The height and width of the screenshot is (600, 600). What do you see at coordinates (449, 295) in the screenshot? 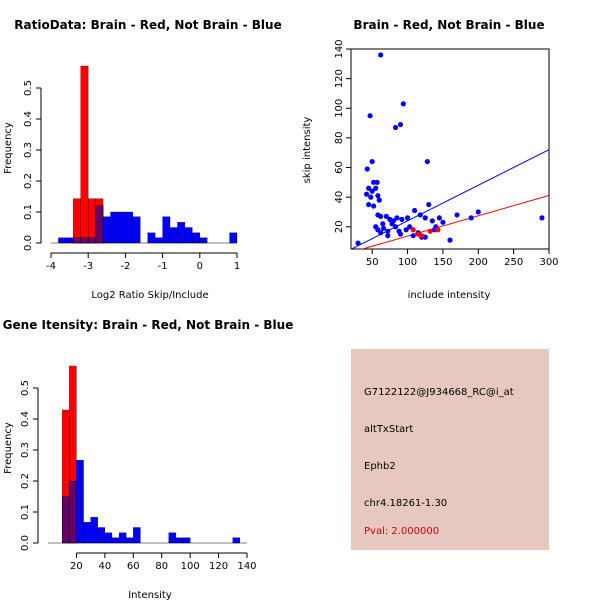
I see `scatter-xlabel: include intensity` at bounding box center [449, 295].